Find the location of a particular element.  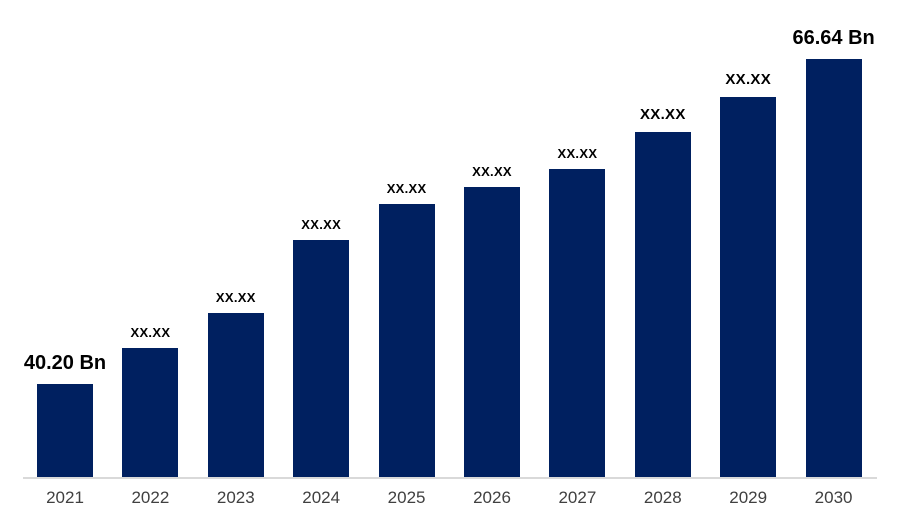

bar-value-label-2025: XX.XX is located at coordinates (406, 189).